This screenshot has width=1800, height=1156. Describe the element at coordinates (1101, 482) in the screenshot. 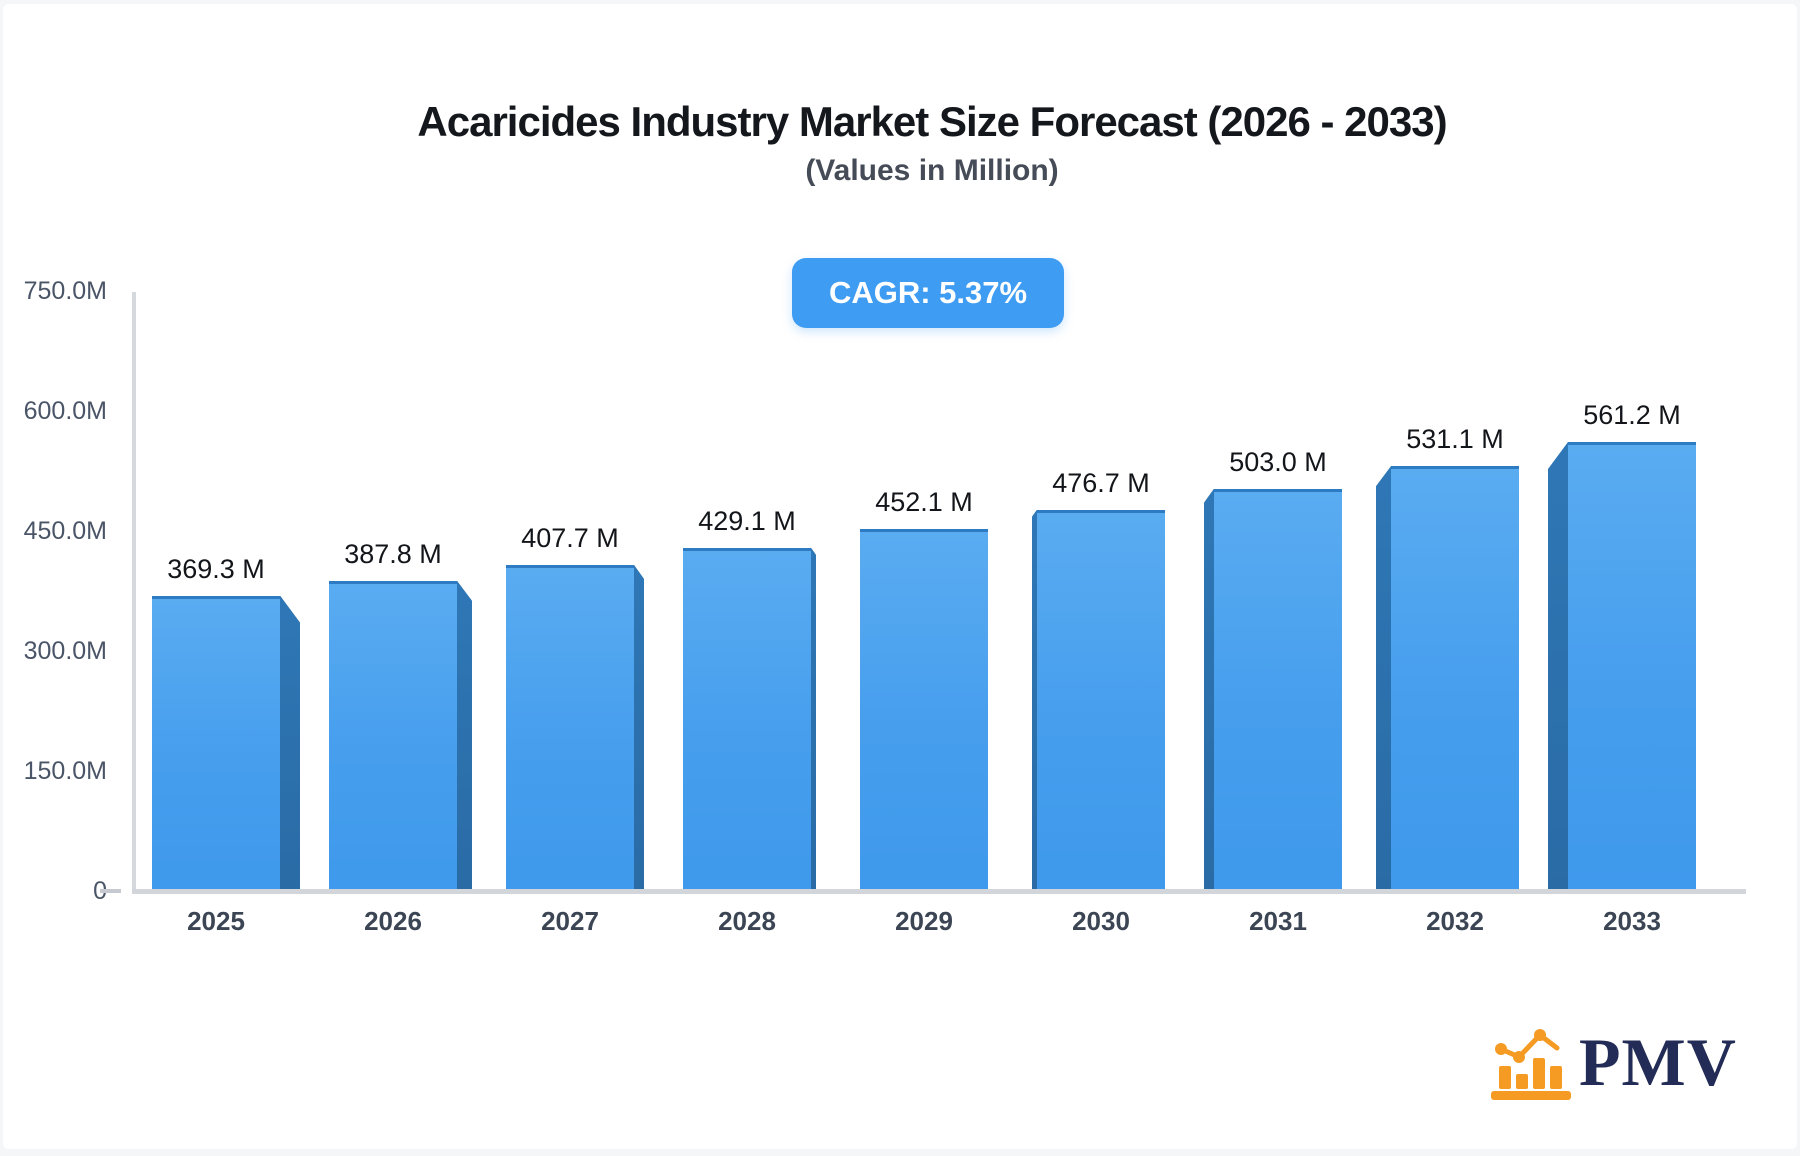

I see `bar-value-label: 476.7 M` at that location.